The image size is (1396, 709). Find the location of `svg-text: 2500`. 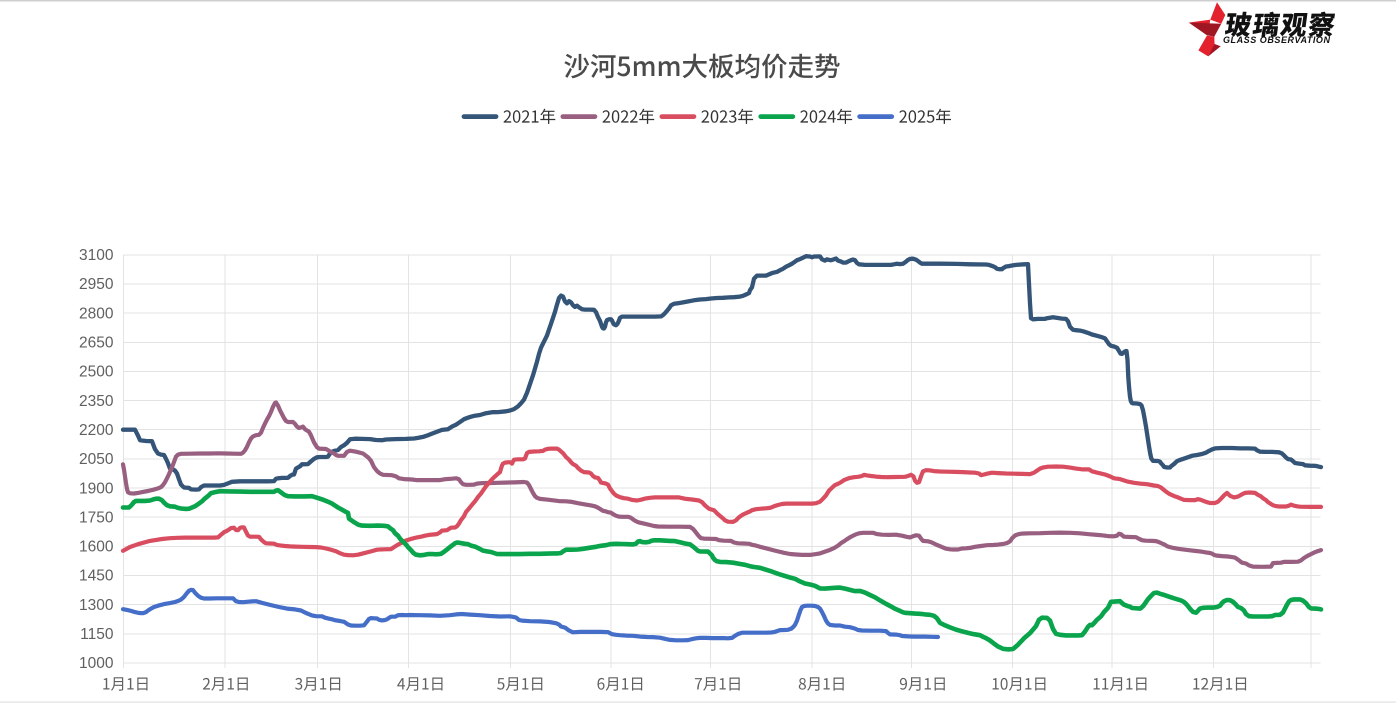

svg-text: 2500 is located at coordinates (96, 372).